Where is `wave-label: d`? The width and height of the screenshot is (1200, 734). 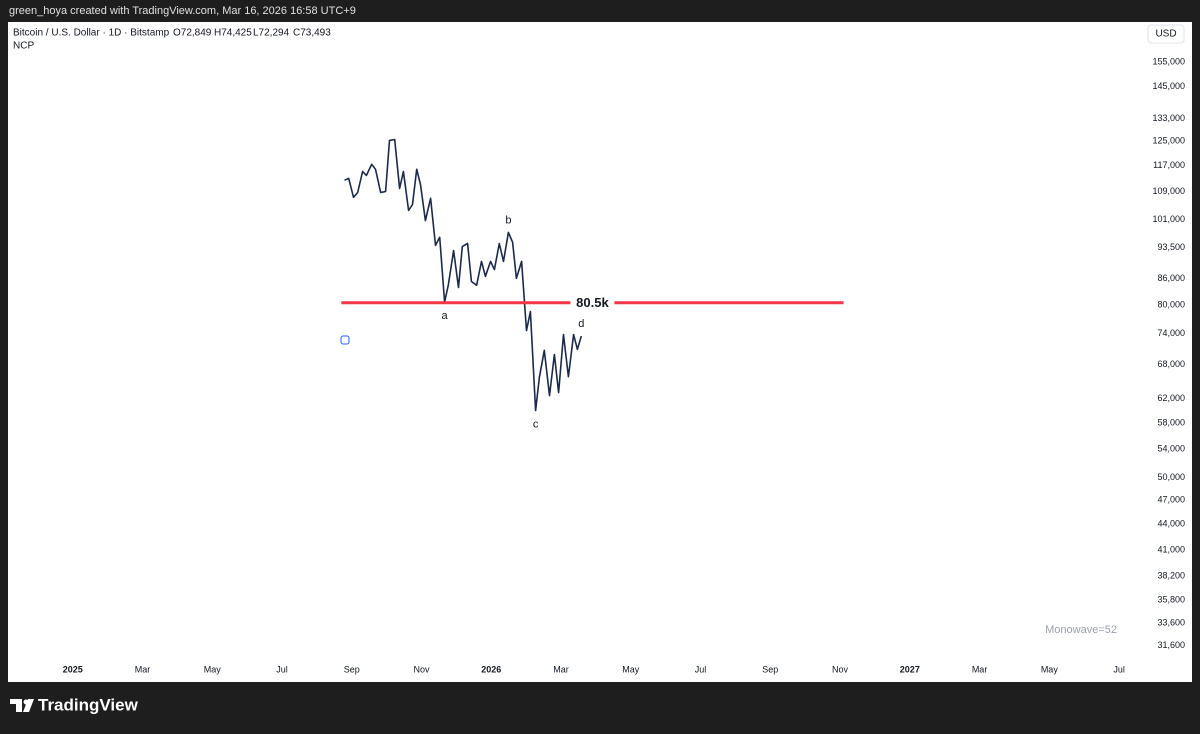 wave-label: d is located at coordinates (581, 324).